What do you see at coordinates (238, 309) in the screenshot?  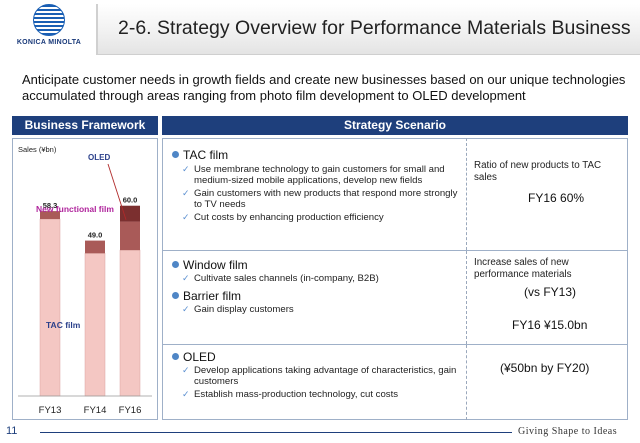 I see `list-item: ✓ Gain display customers` at bounding box center [238, 309].